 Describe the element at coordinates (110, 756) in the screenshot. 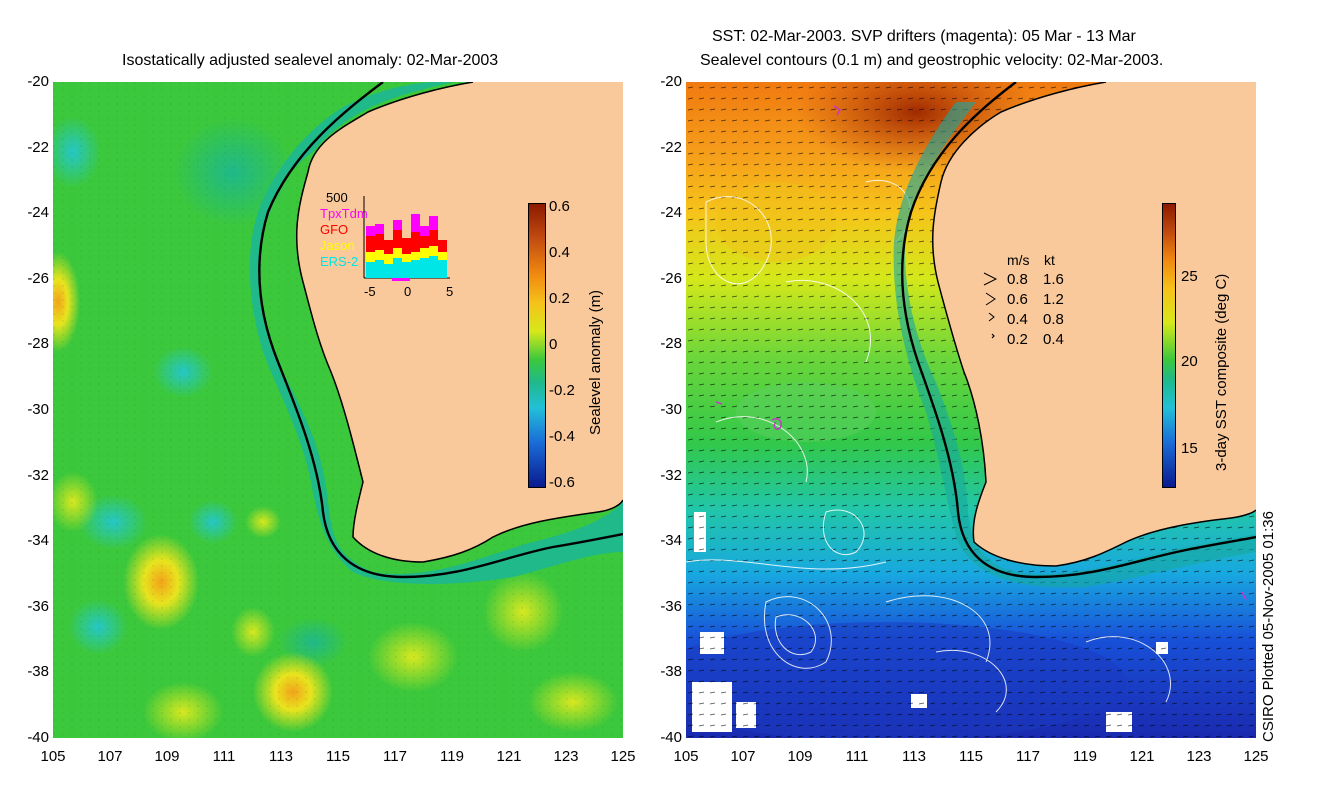

I see `left-lon-tick: 107` at that location.